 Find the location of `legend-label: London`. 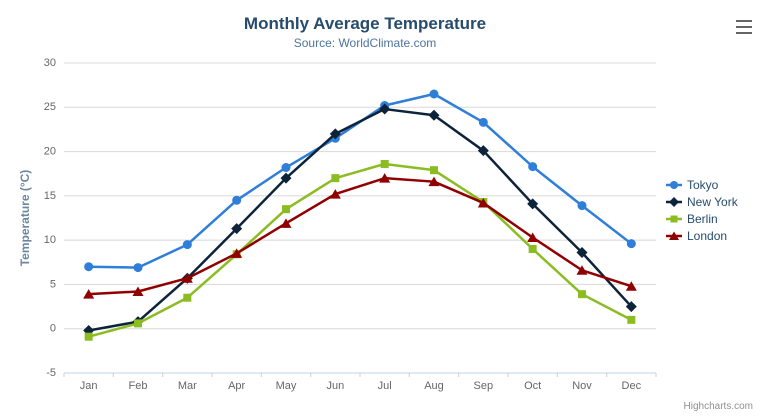

legend-label: London is located at coordinates (707, 235).